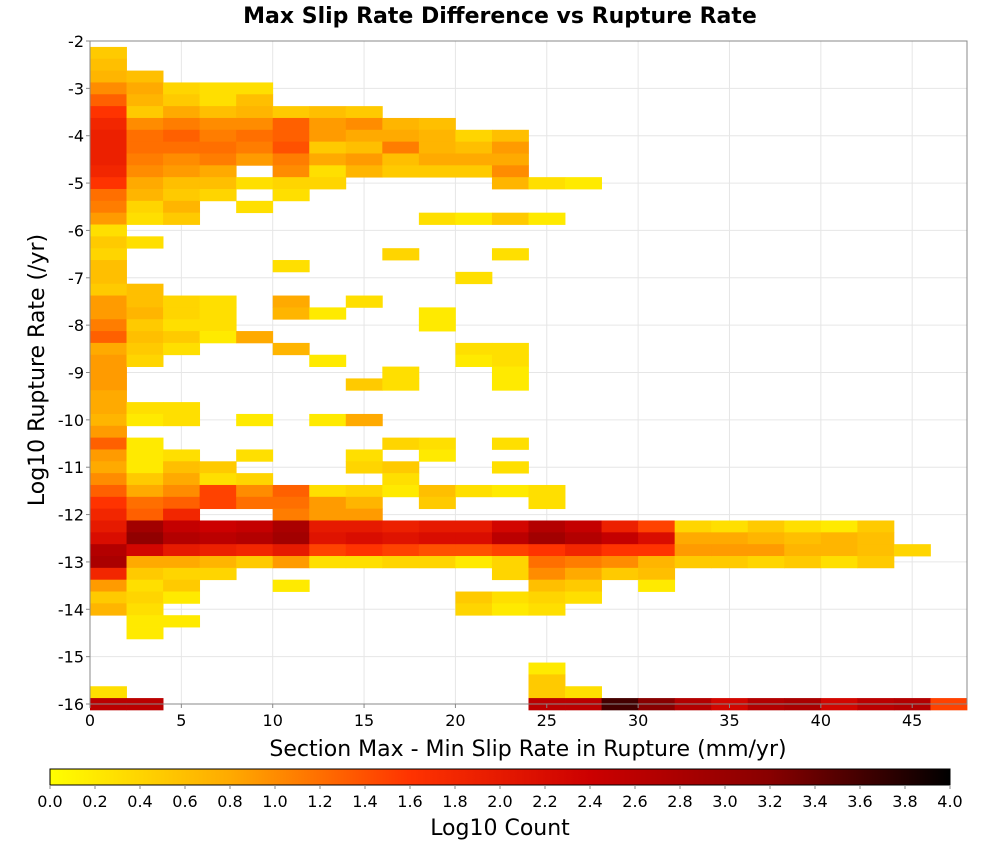 The height and width of the screenshot is (850, 1000). Describe the element at coordinates (499, 801) in the screenshot. I see `colorbar-tick-label: 2.0` at that location.